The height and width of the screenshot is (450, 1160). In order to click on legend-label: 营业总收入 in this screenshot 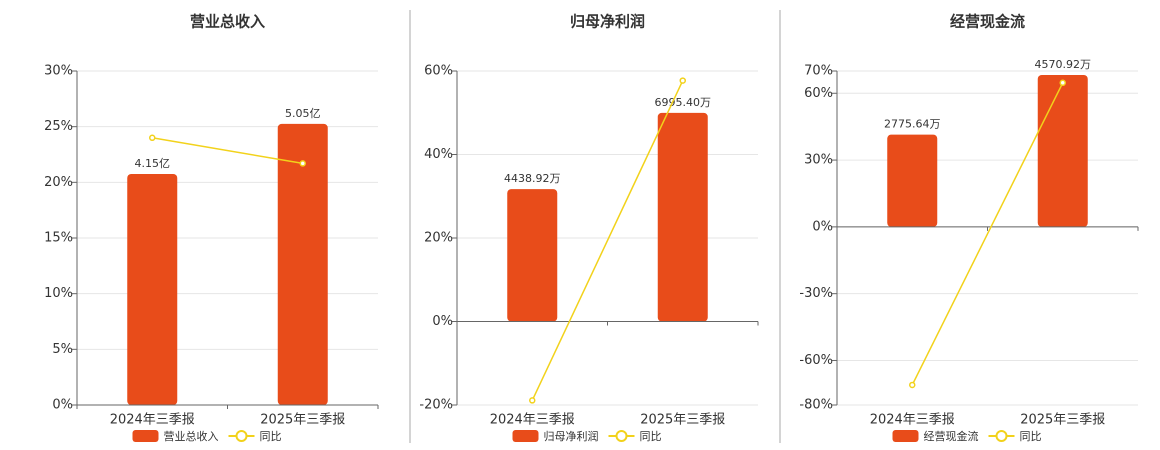, I will do `click(191, 436)`.